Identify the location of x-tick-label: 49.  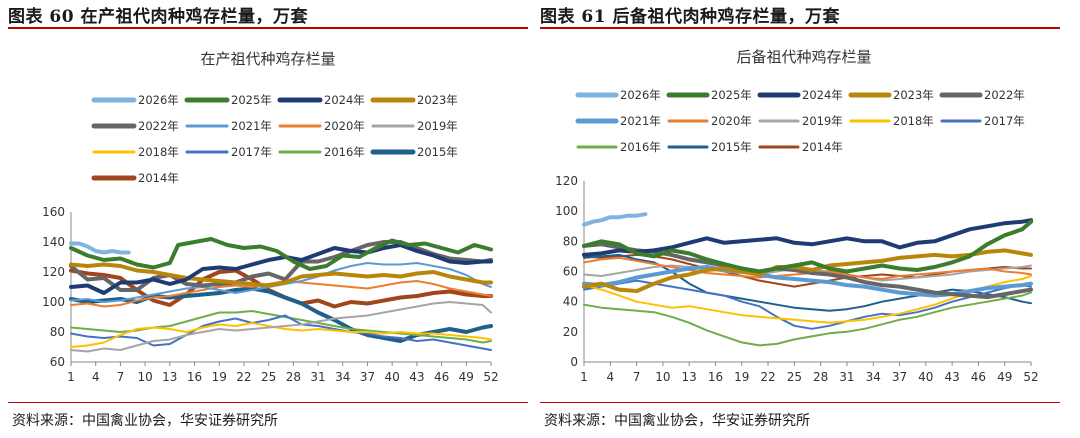
(466, 377).